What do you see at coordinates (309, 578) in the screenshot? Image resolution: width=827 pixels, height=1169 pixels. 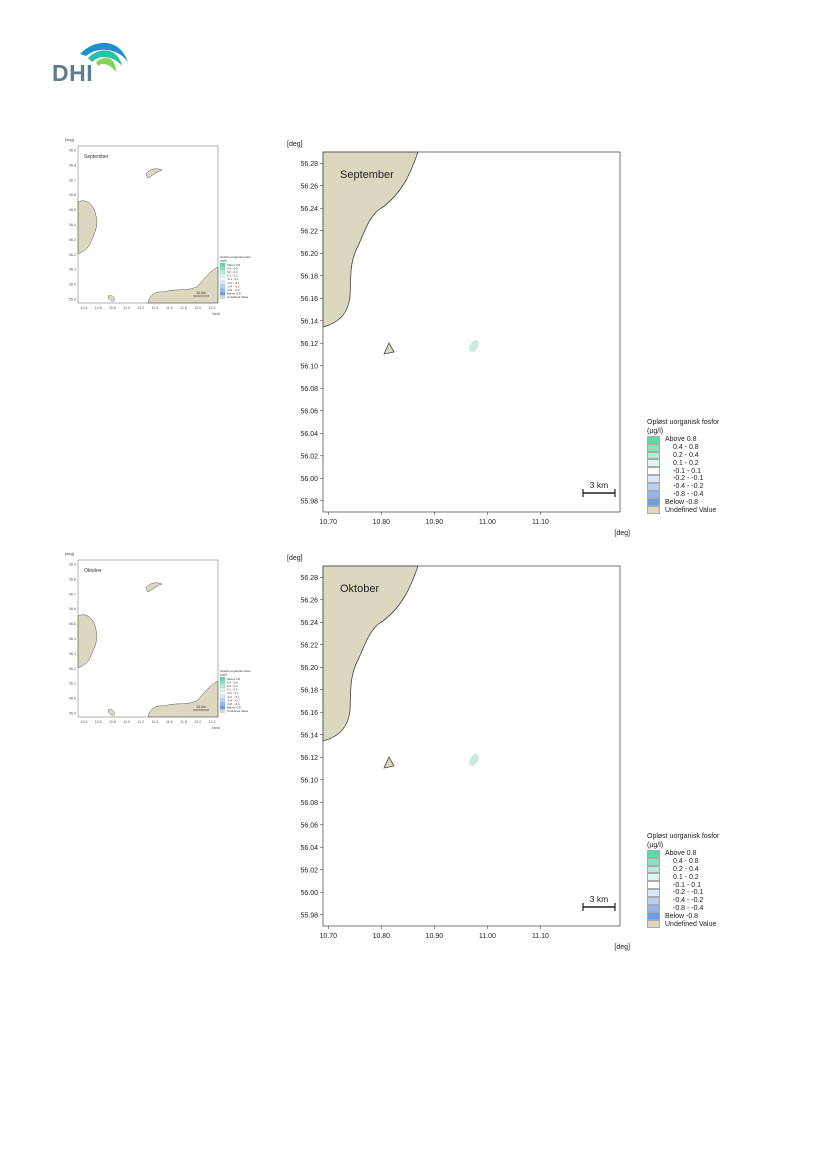 I see `y-tick-label: 56.28` at bounding box center [309, 578].